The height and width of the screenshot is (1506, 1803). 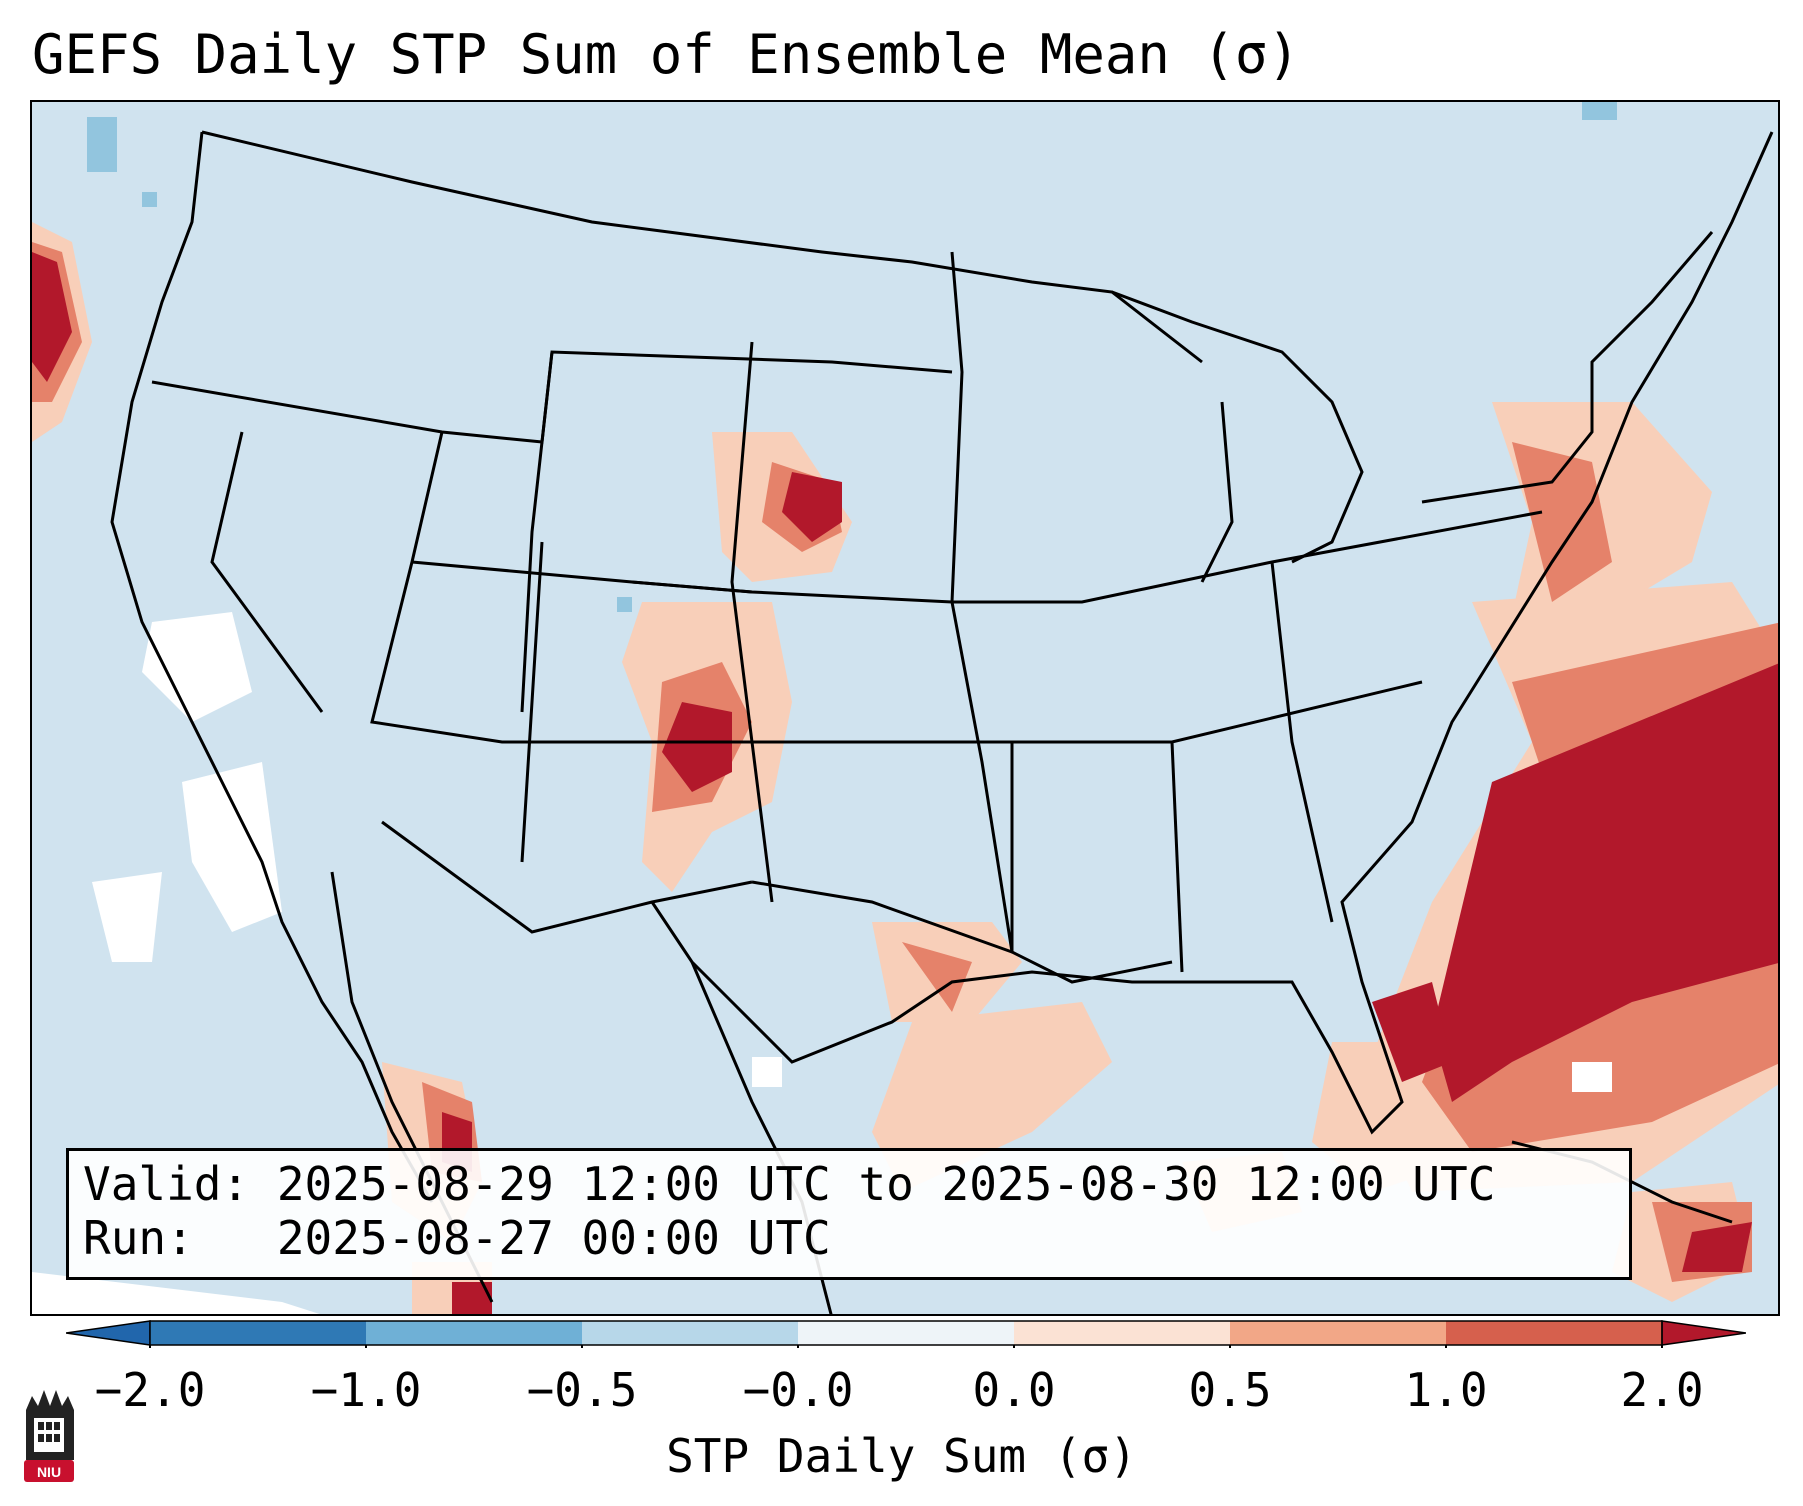 What do you see at coordinates (150, 1390) in the screenshot?
I see `colorbar-tick-label: −2.0` at bounding box center [150, 1390].